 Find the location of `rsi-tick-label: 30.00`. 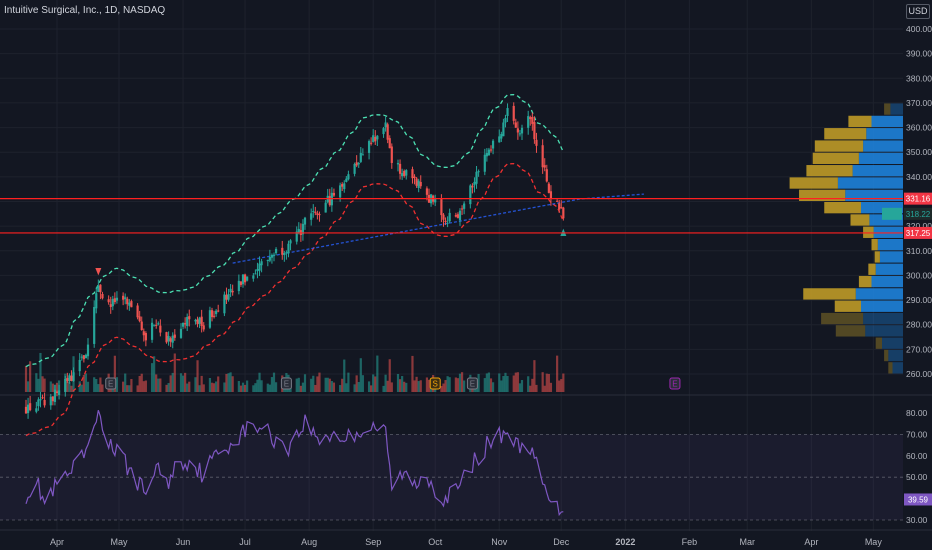

rsi-tick-label: 30.00 is located at coordinates (917, 520).